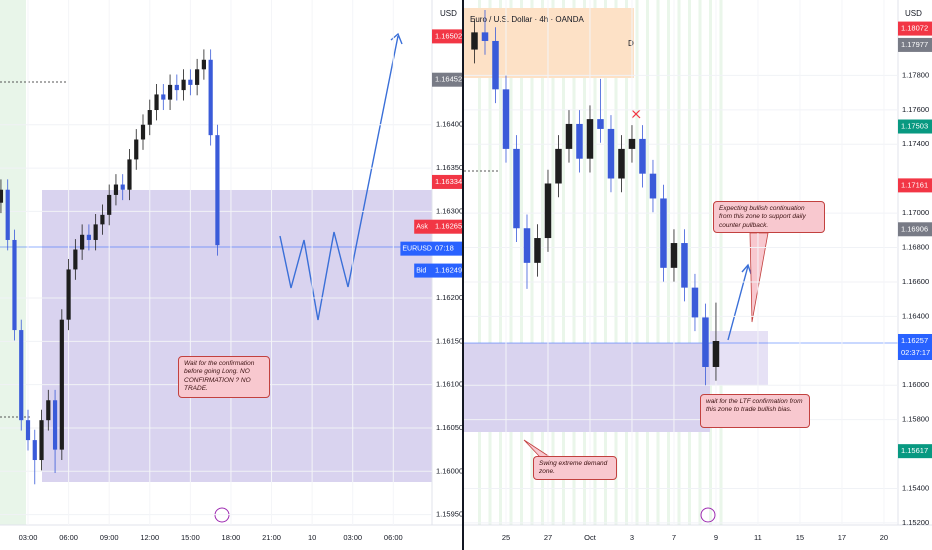 Image resolution: width=932 pixels, height=550 pixels. I want to click on y-tick-label: 1.16600, so click(915, 281).